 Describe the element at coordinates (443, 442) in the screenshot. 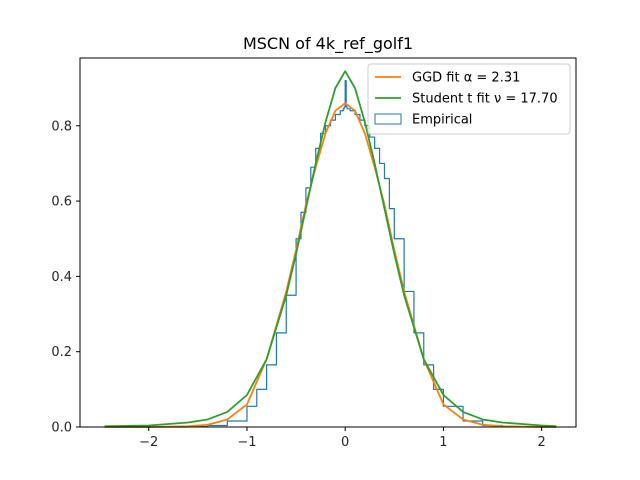

I see `x-tick-label: 1` at that location.